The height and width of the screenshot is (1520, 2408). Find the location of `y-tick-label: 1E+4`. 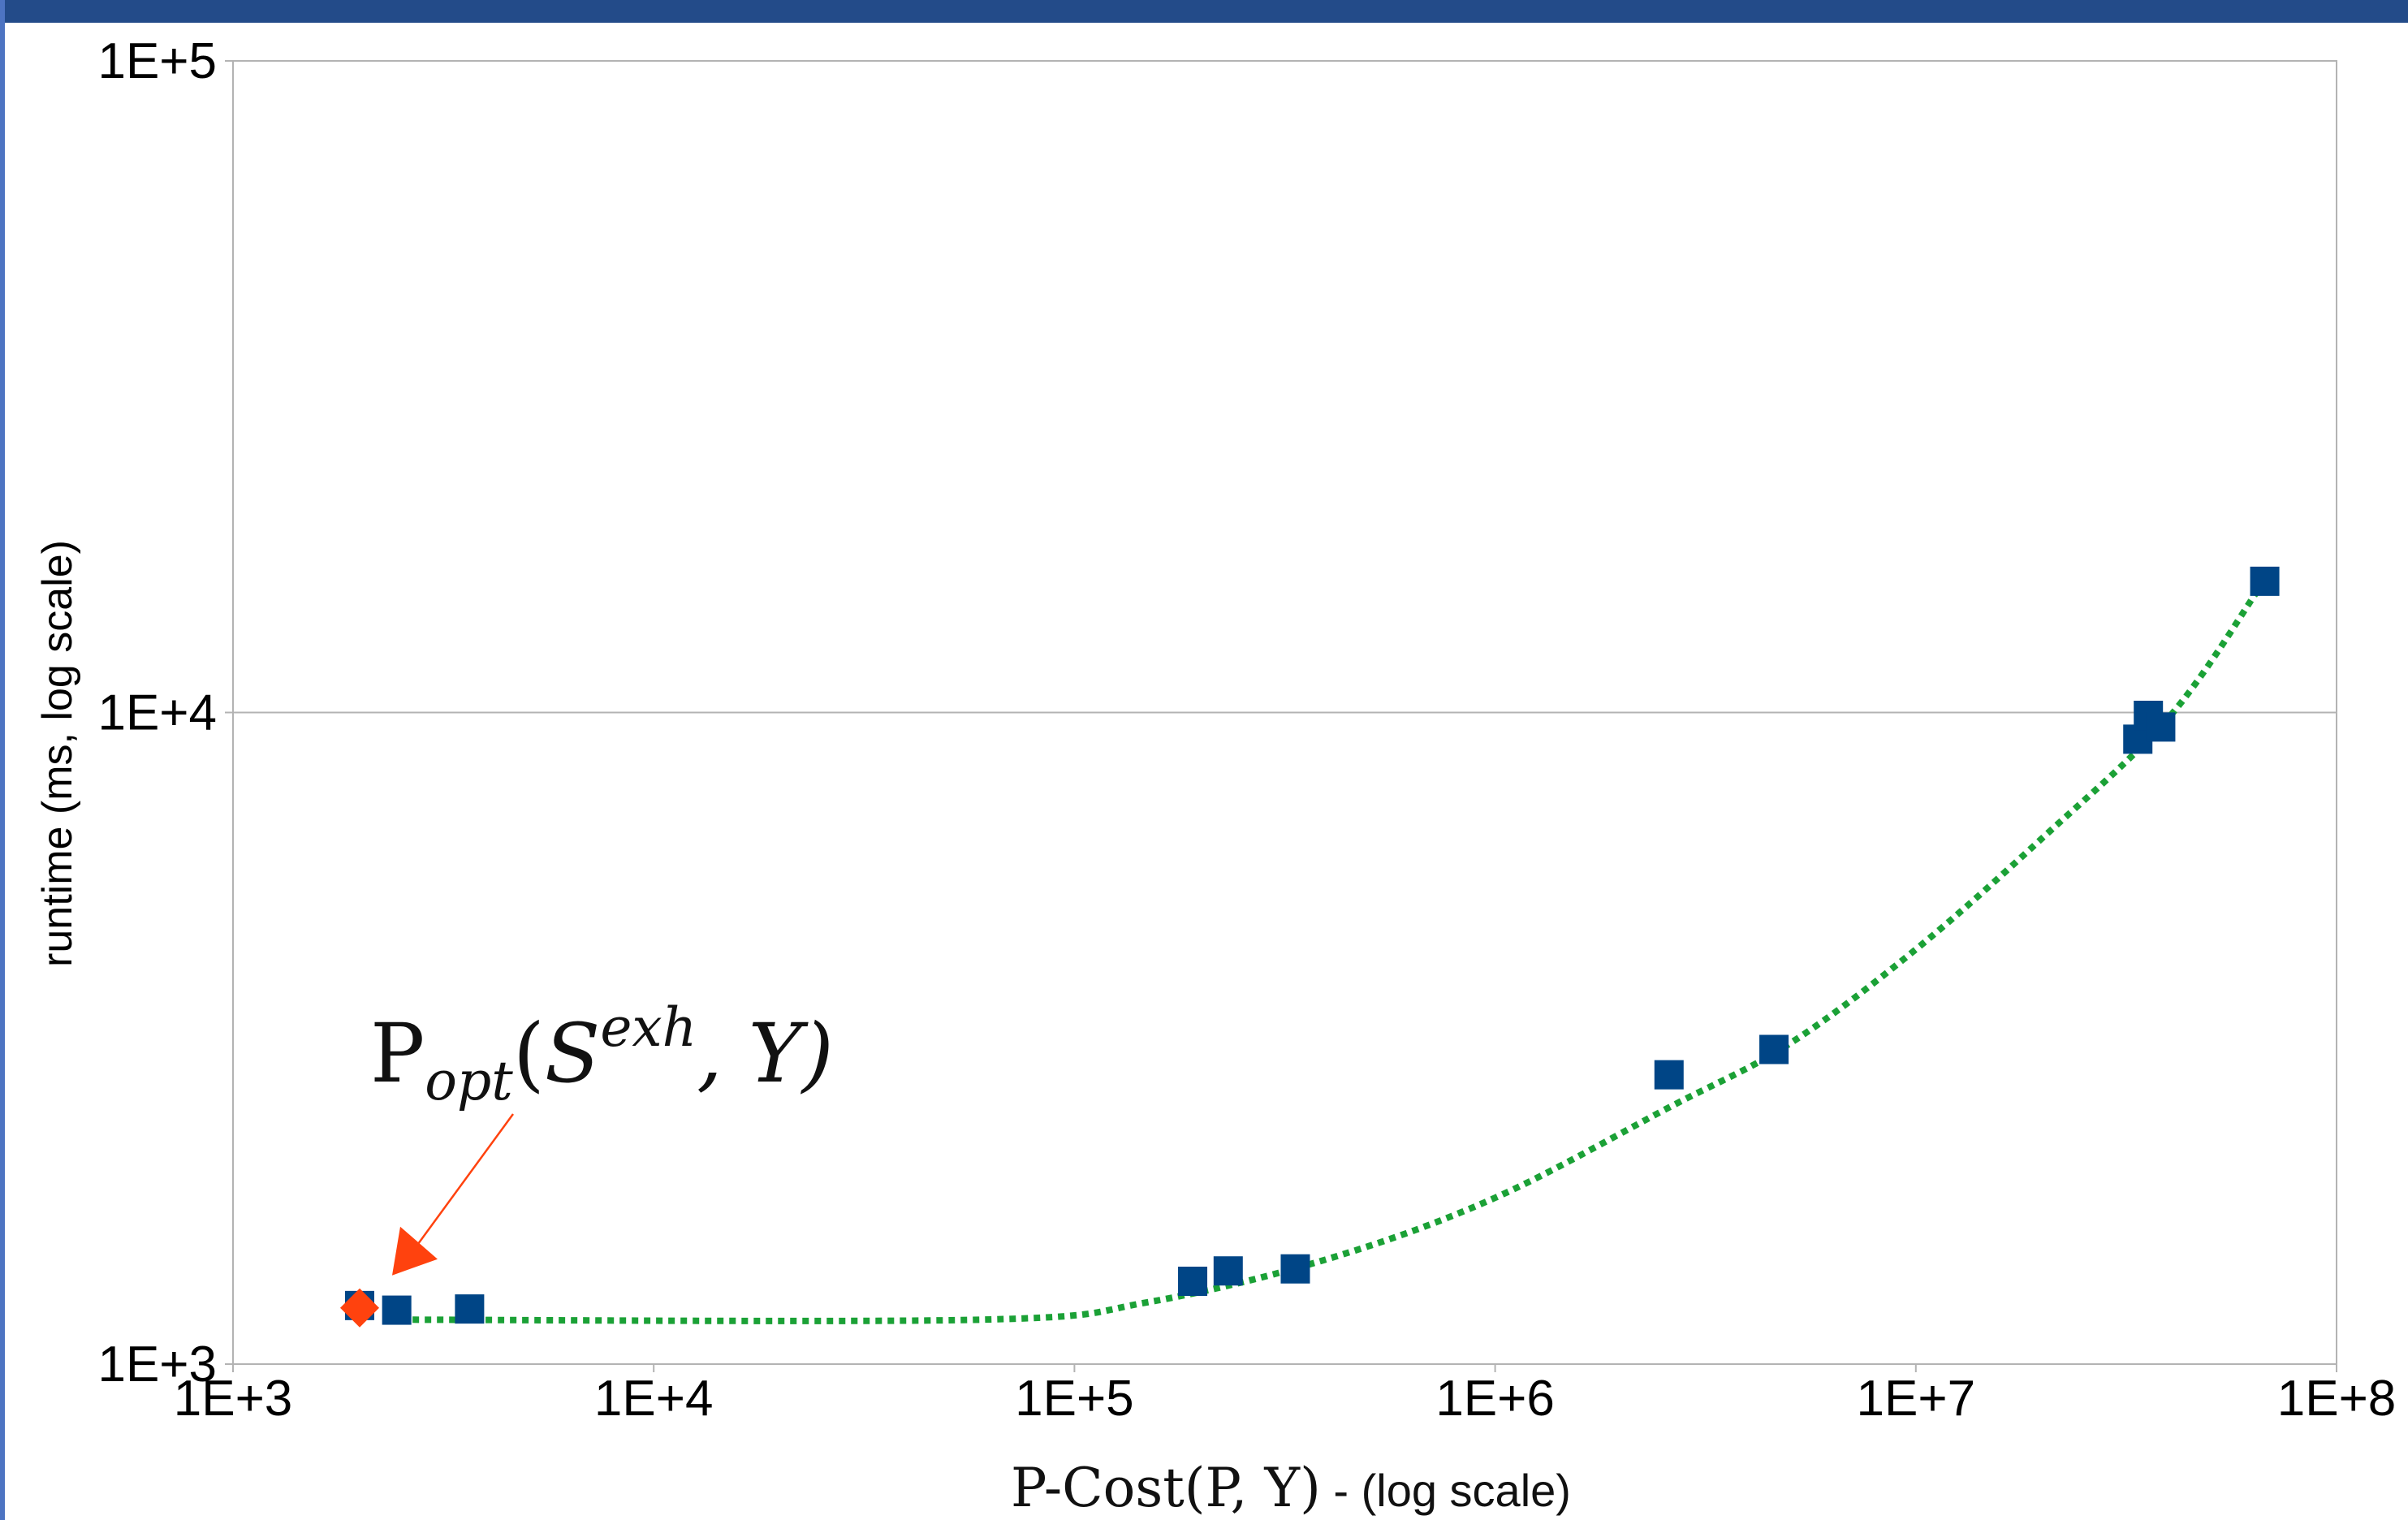

y-tick-label: 1E+4 is located at coordinates (157, 713).